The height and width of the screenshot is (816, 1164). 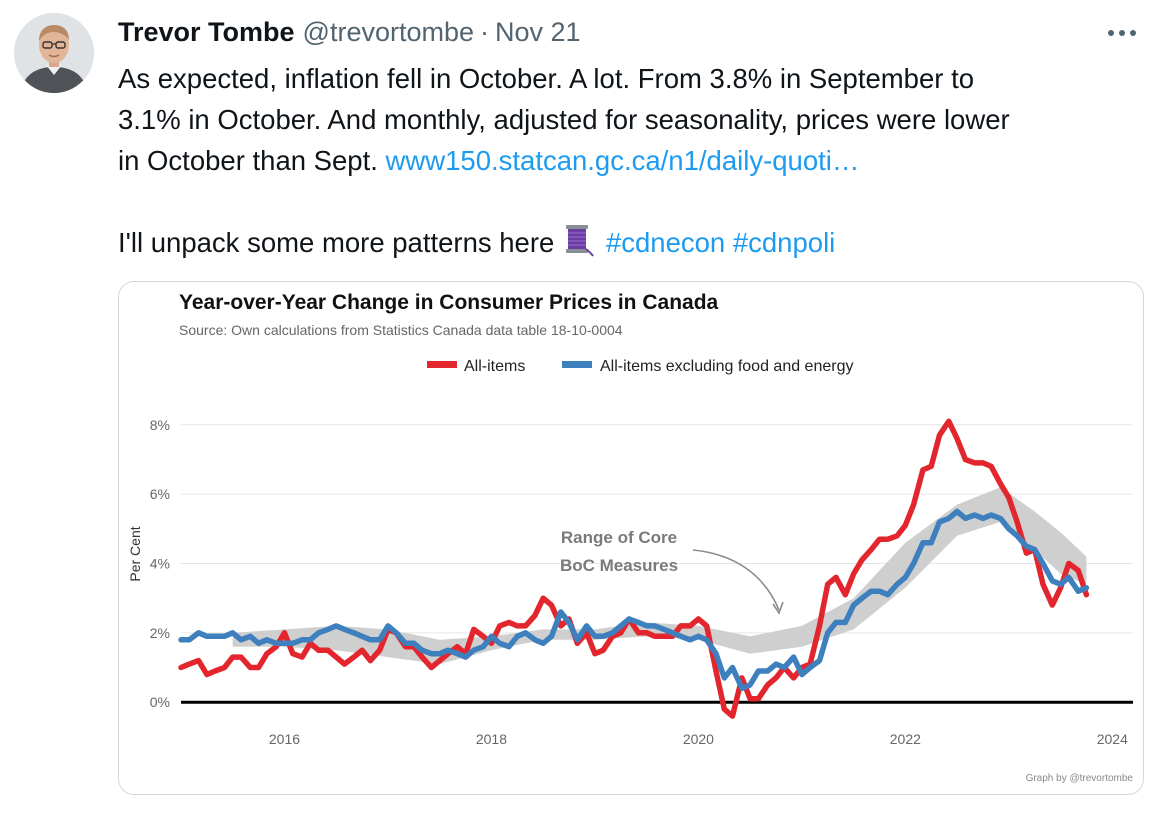 What do you see at coordinates (494, 366) in the screenshot?
I see `legend-label-all-items: All-items` at bounding box center [494, 366].